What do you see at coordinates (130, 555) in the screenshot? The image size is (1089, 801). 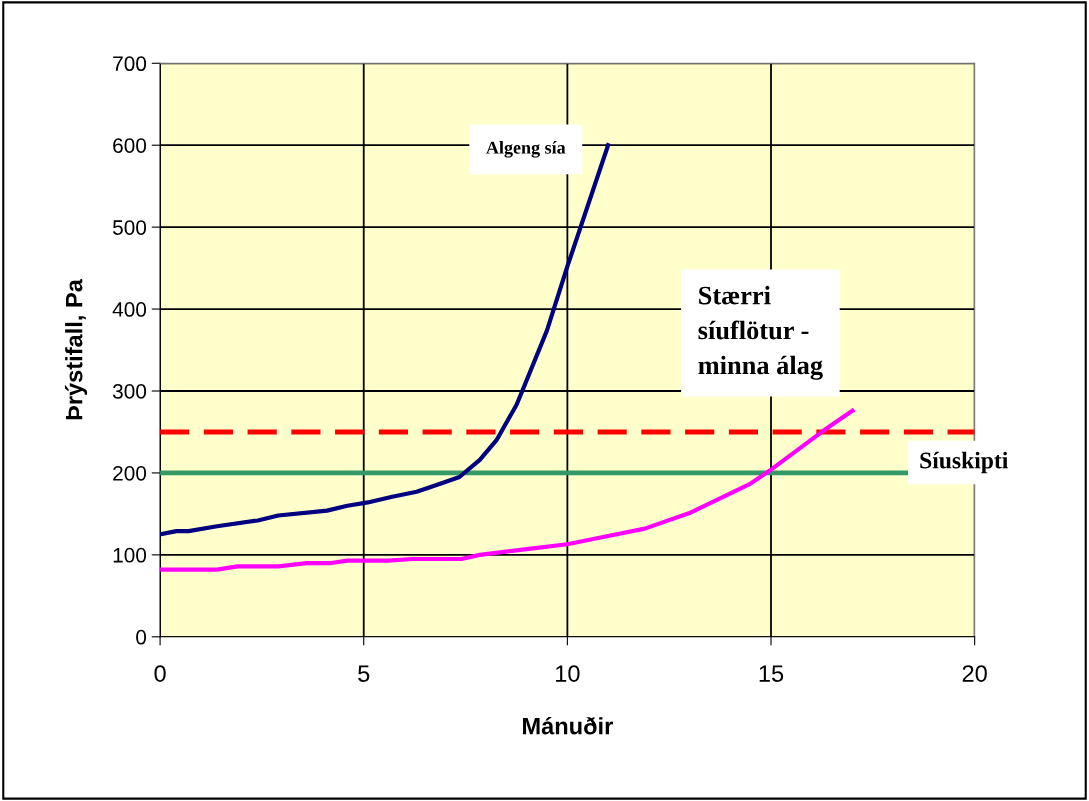 I see `y-tick-label: 100` at bounding box center [130, 555].